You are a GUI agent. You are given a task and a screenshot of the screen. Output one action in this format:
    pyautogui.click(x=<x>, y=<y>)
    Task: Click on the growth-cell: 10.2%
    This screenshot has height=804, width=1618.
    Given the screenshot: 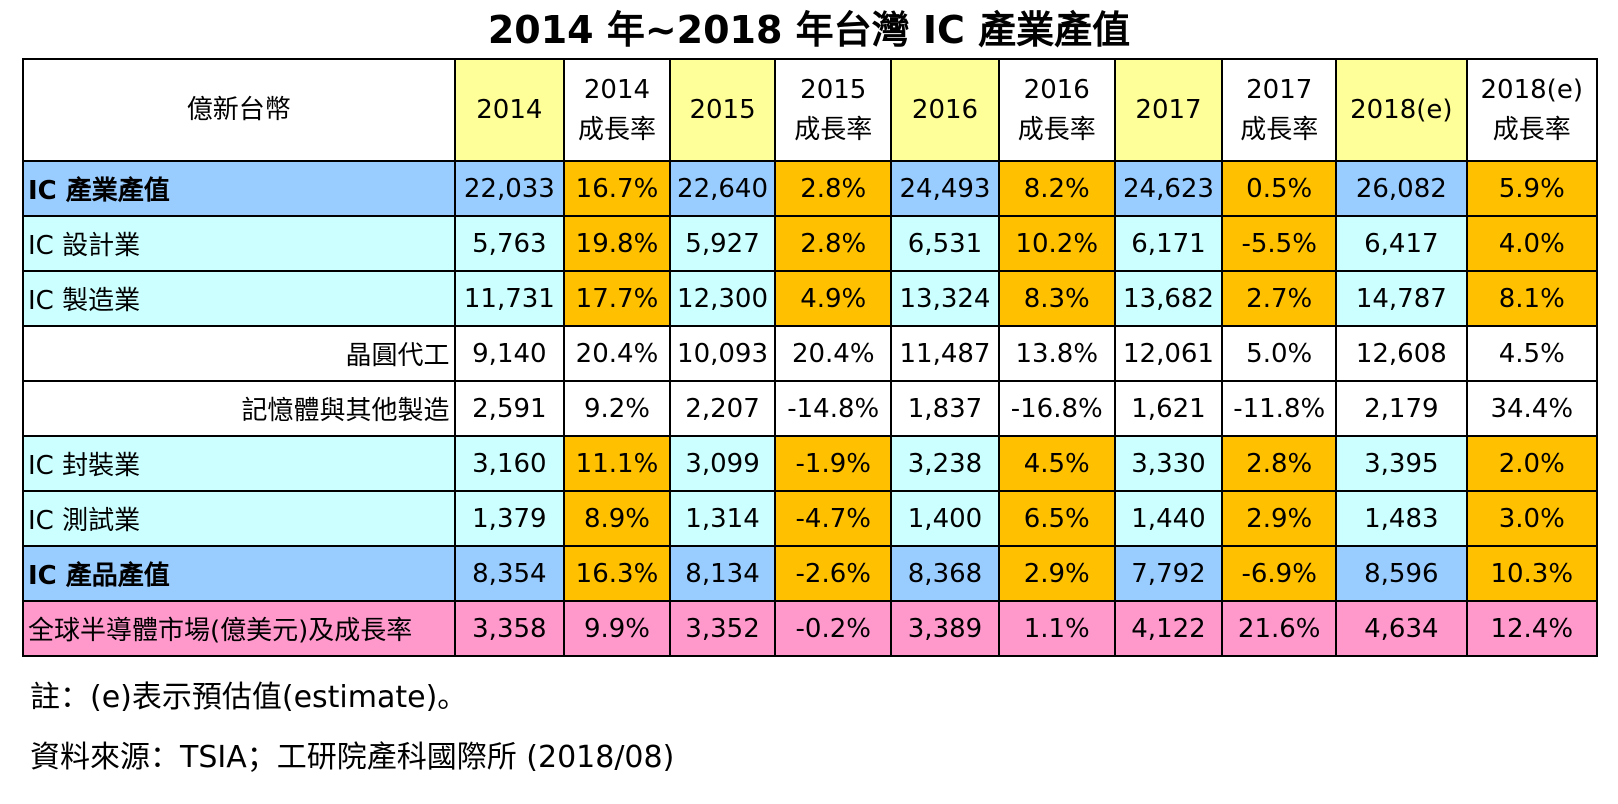 What is the action you would take?
    pyautogui.click(x=1056, y=243)
    